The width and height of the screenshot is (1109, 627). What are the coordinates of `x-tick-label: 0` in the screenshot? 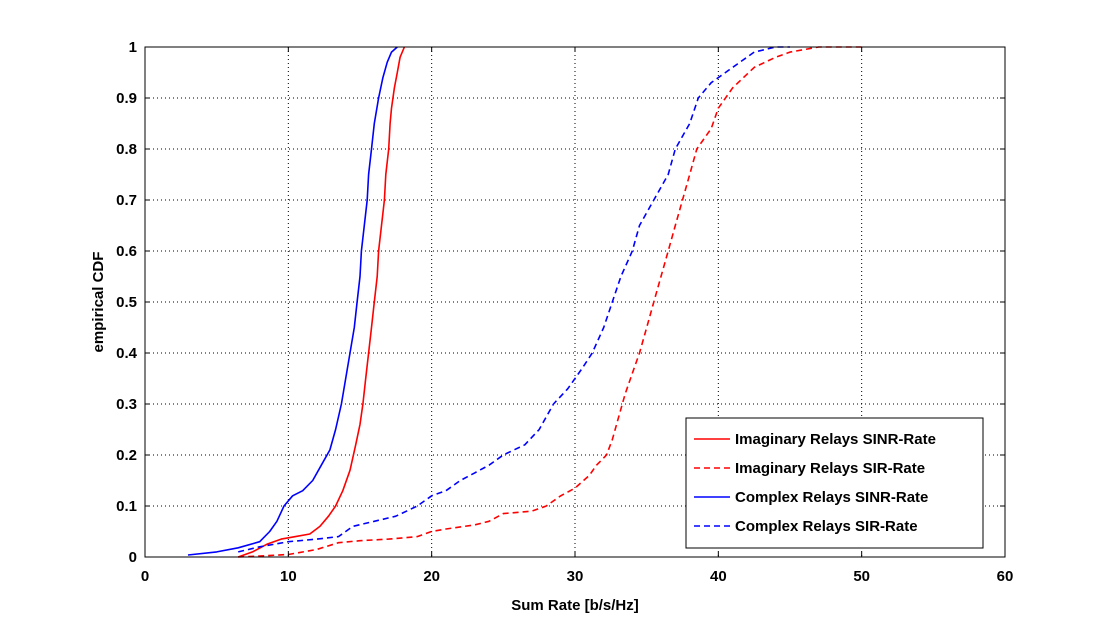 It's located at (145, 576).